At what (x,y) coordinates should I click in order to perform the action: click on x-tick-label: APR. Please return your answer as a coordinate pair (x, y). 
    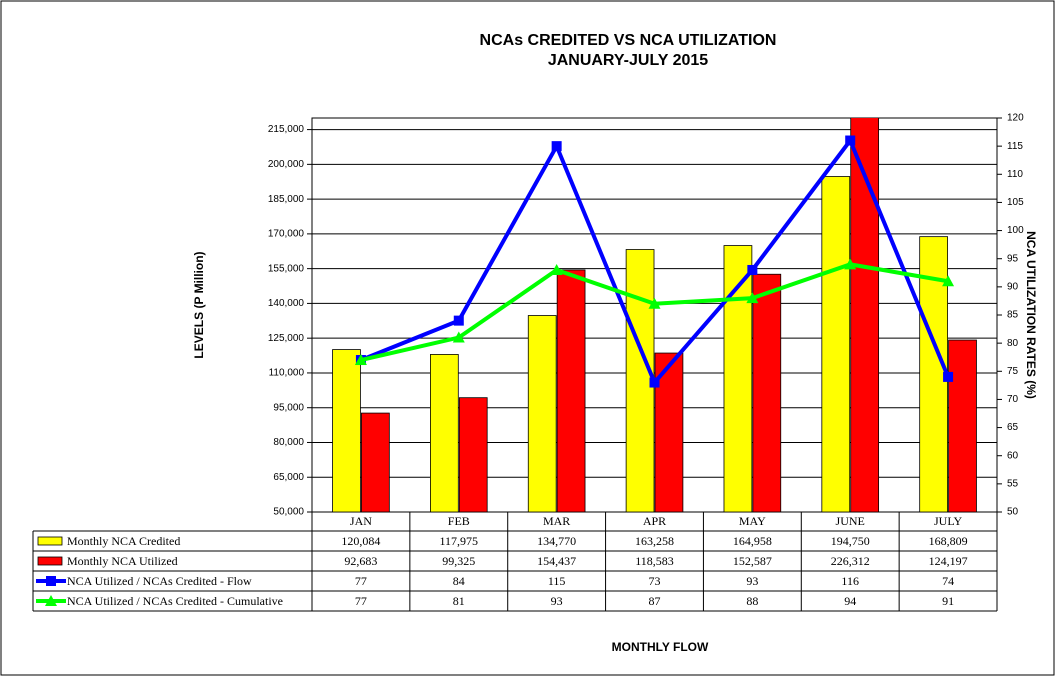
    Looking at the image, I should click on (654, 521).